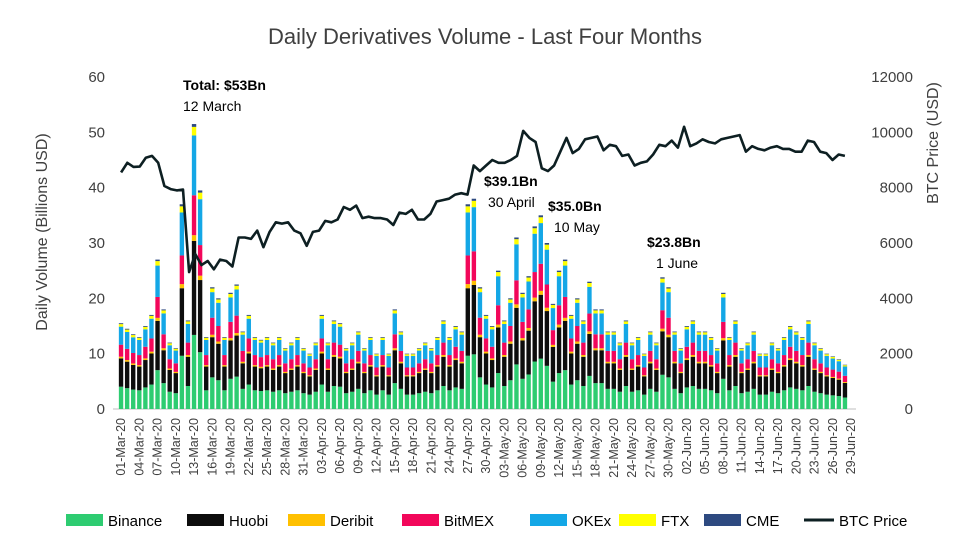  Describe the element at coordinates (285, 447) in the screenshot. I see `x-tick-label: 28-Mar-20` at that location.